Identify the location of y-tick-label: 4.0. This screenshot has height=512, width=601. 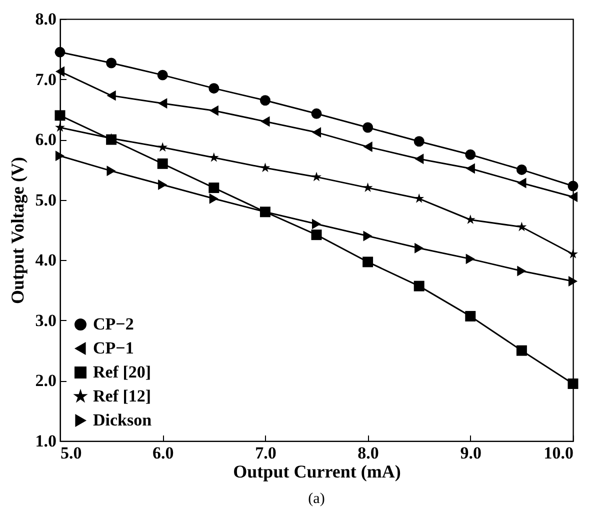
(45, 260).